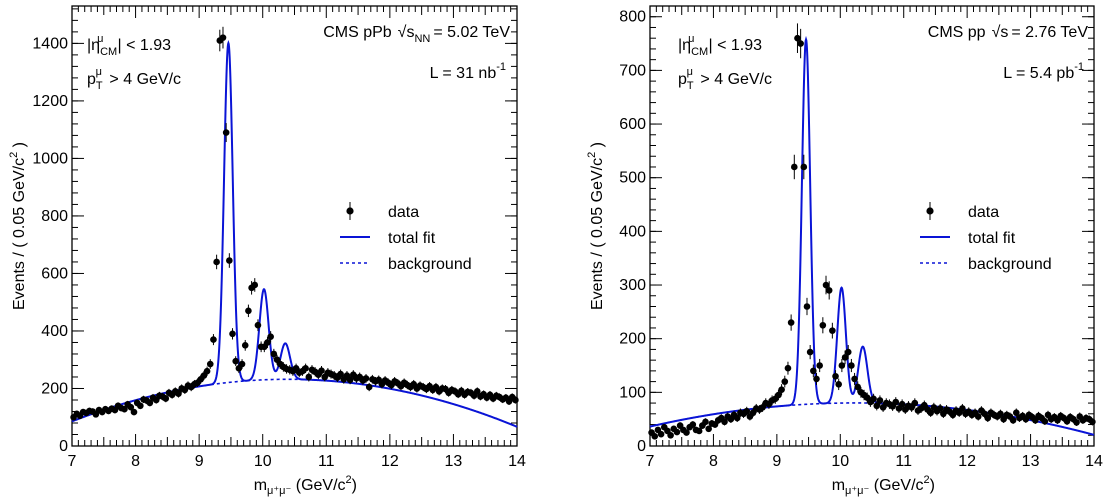 The width and height of the screenshot is (1110, 500). I want to click on x-tick-label: 12, so click(390, 461).